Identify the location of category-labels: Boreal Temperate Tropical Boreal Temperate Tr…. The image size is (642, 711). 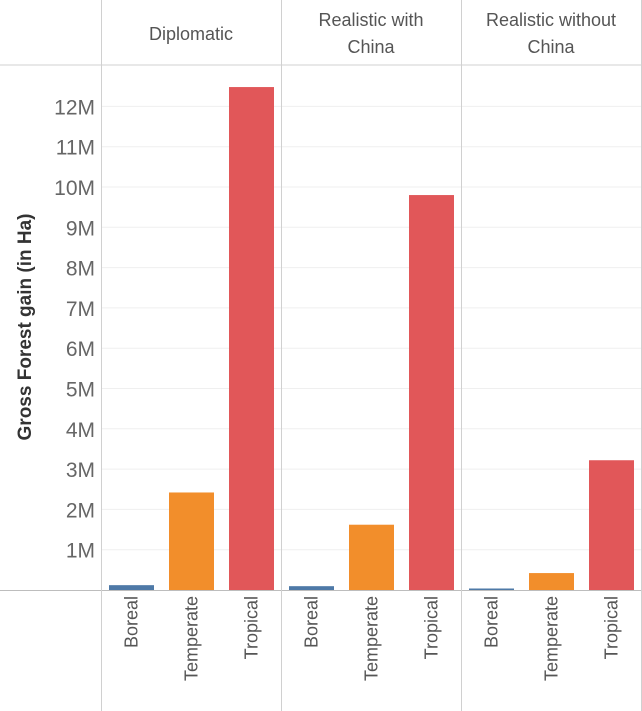
(372, 638).